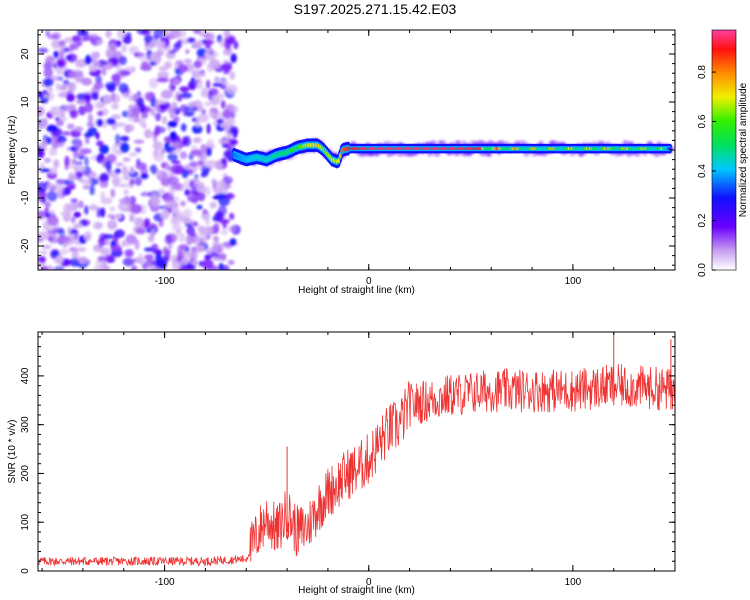 The width and height of the screenshot is (750, 600). What do you see at coordinates (452, 153) in the screenshot?
I see `signal-track` at bounding box center [452, 153].